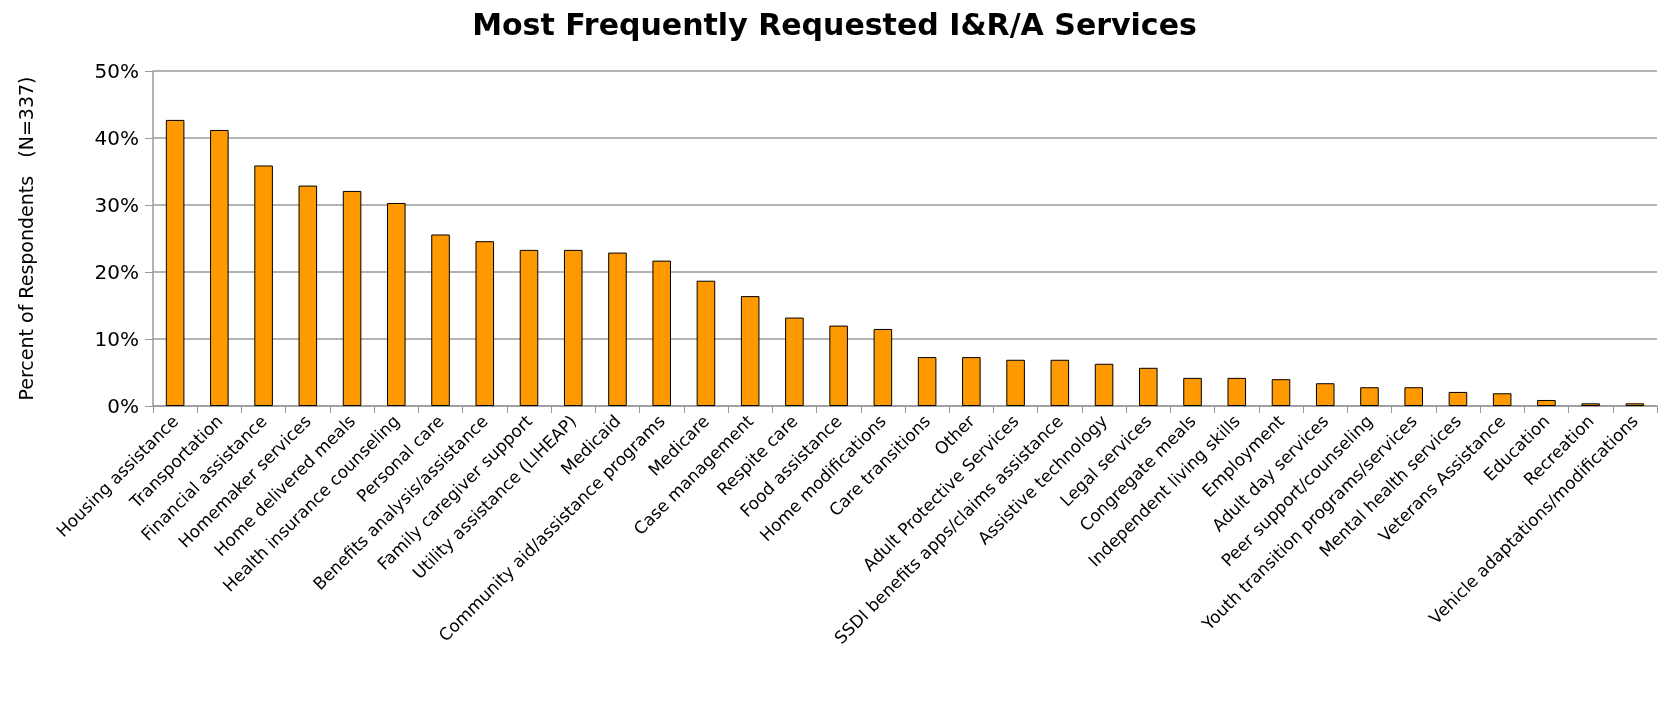  Describe the element at coordinates (834, 24) in the screenshot. I see `chart-title: Most Frequently Requested I&R/A Services` at that location.